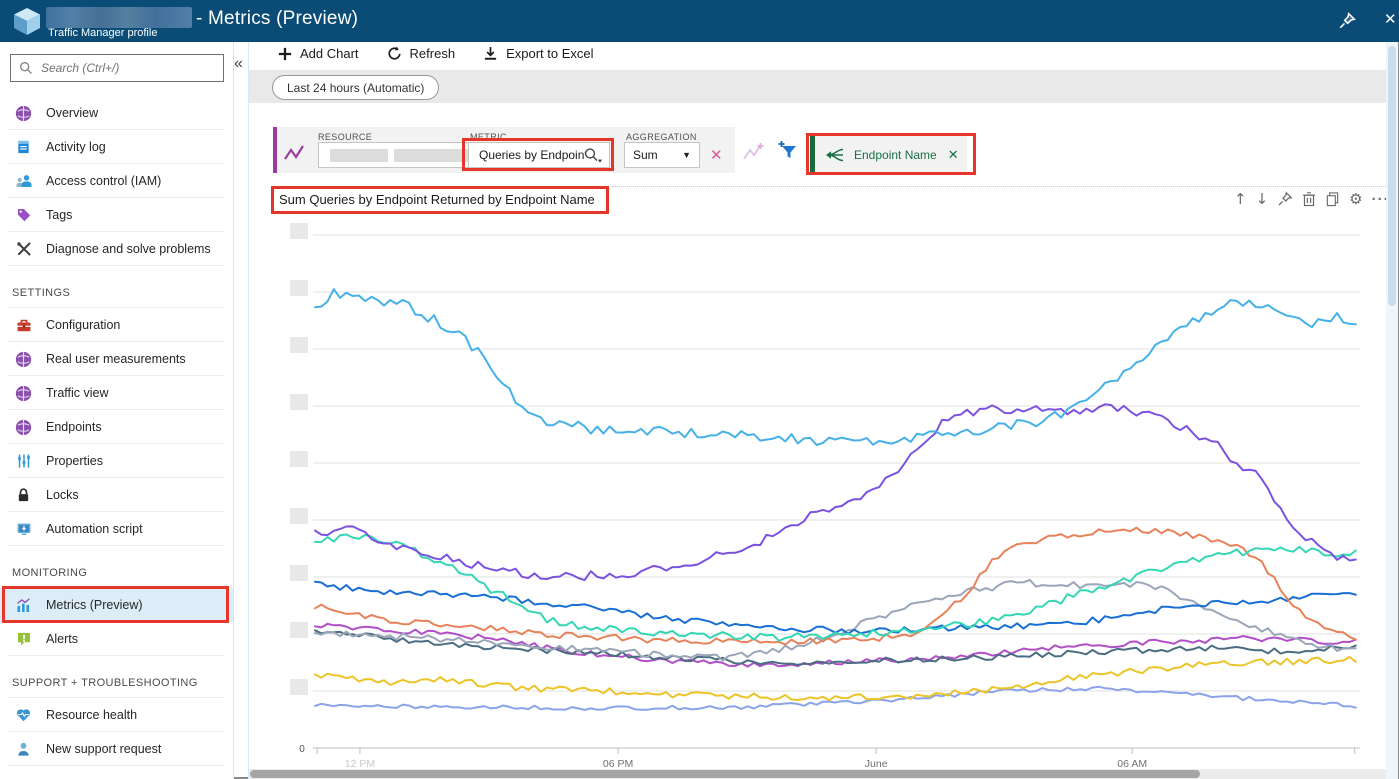  Describe the element at coordinates (891, 154) in the screenshot. I see `grouping-pill: Endpoint Name ✕` at that location.